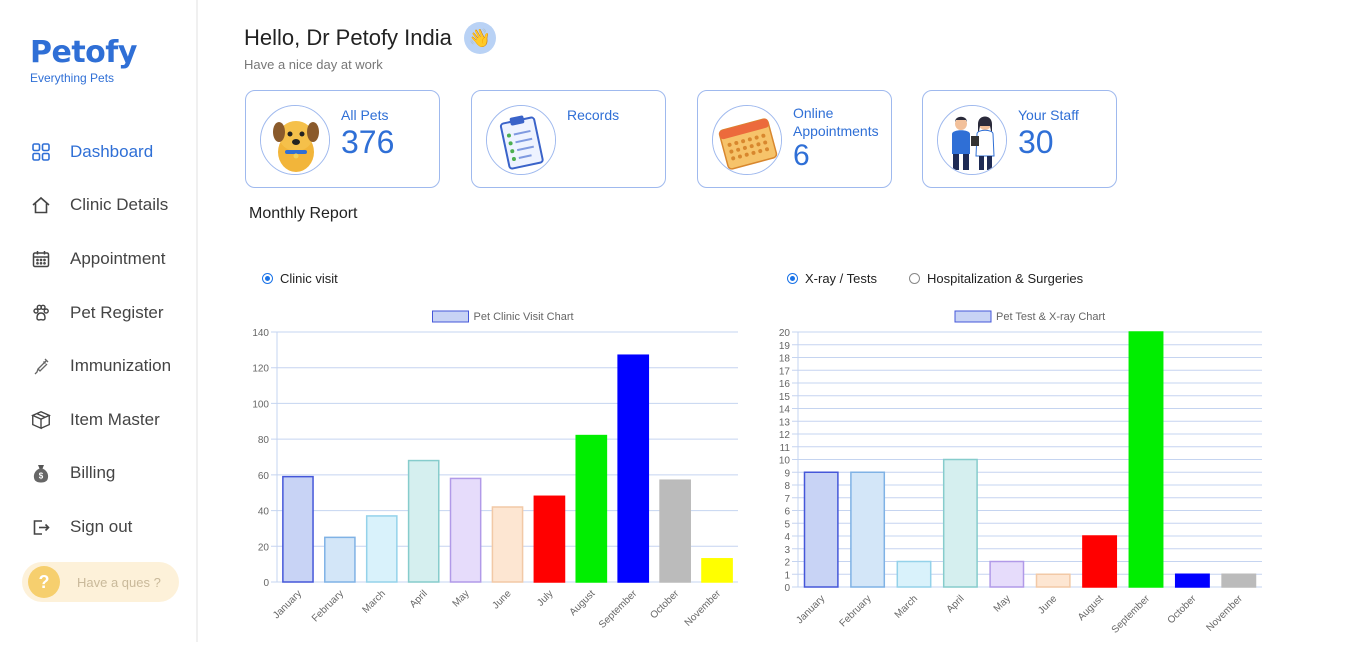  I want to click on x-tick-label: April, so click(956, 604).